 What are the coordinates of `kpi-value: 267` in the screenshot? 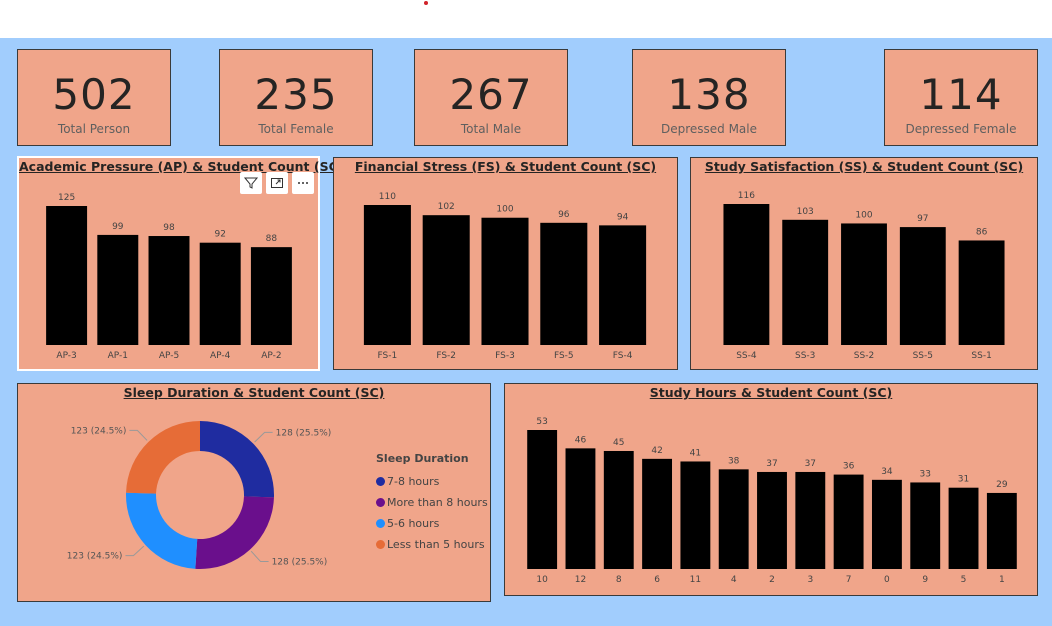 It's located at (491, 94).